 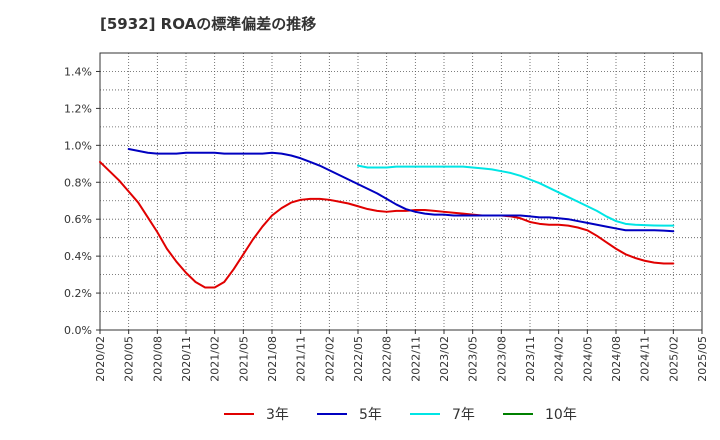 I want to click on x-tick-label: 2022/11, so click(x=415, y=359).